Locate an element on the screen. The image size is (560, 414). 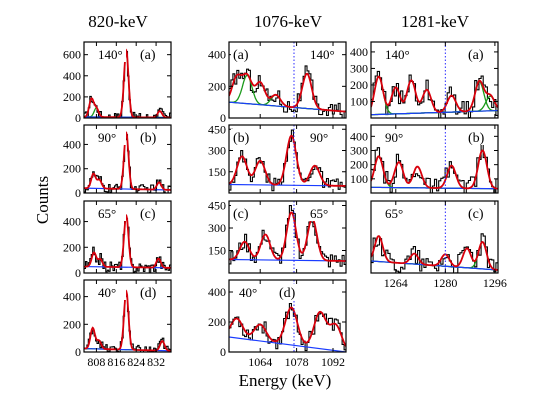
x-tick-label: 824 is located at coordinates (136, 362).